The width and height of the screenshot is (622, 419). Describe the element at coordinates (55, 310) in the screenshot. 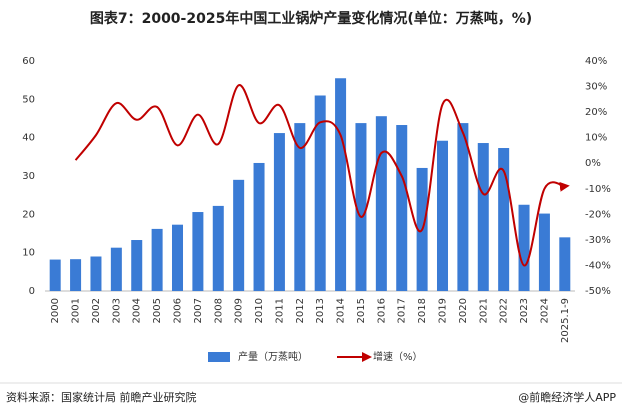

I see `x-tick-label: 2000` at that location.